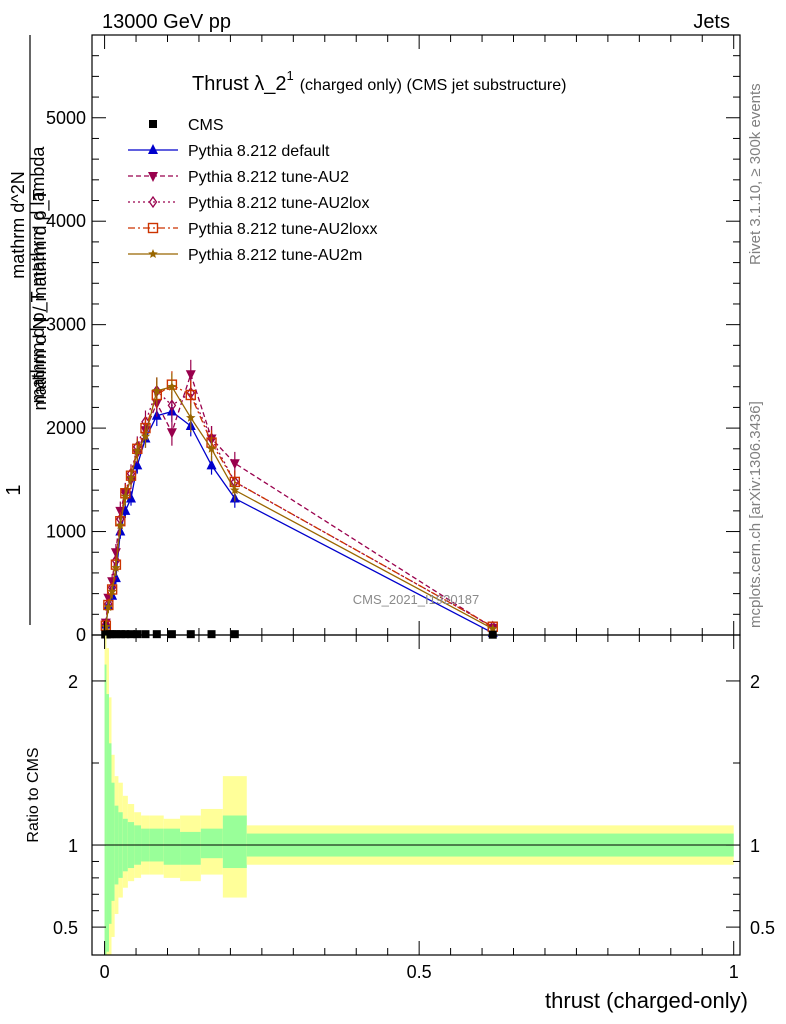 This screenshot has height=1024, width=786. I want to click on ratio-tick-label: 0.5, so click(65, 928).